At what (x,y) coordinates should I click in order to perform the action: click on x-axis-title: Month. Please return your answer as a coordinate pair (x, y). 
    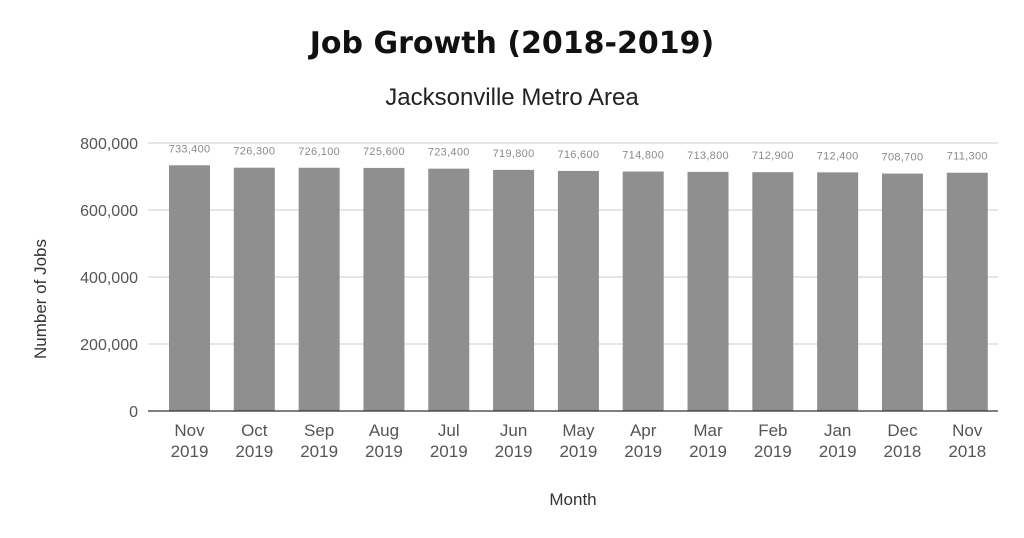
    Looking at the image, I should click on (572, 499).